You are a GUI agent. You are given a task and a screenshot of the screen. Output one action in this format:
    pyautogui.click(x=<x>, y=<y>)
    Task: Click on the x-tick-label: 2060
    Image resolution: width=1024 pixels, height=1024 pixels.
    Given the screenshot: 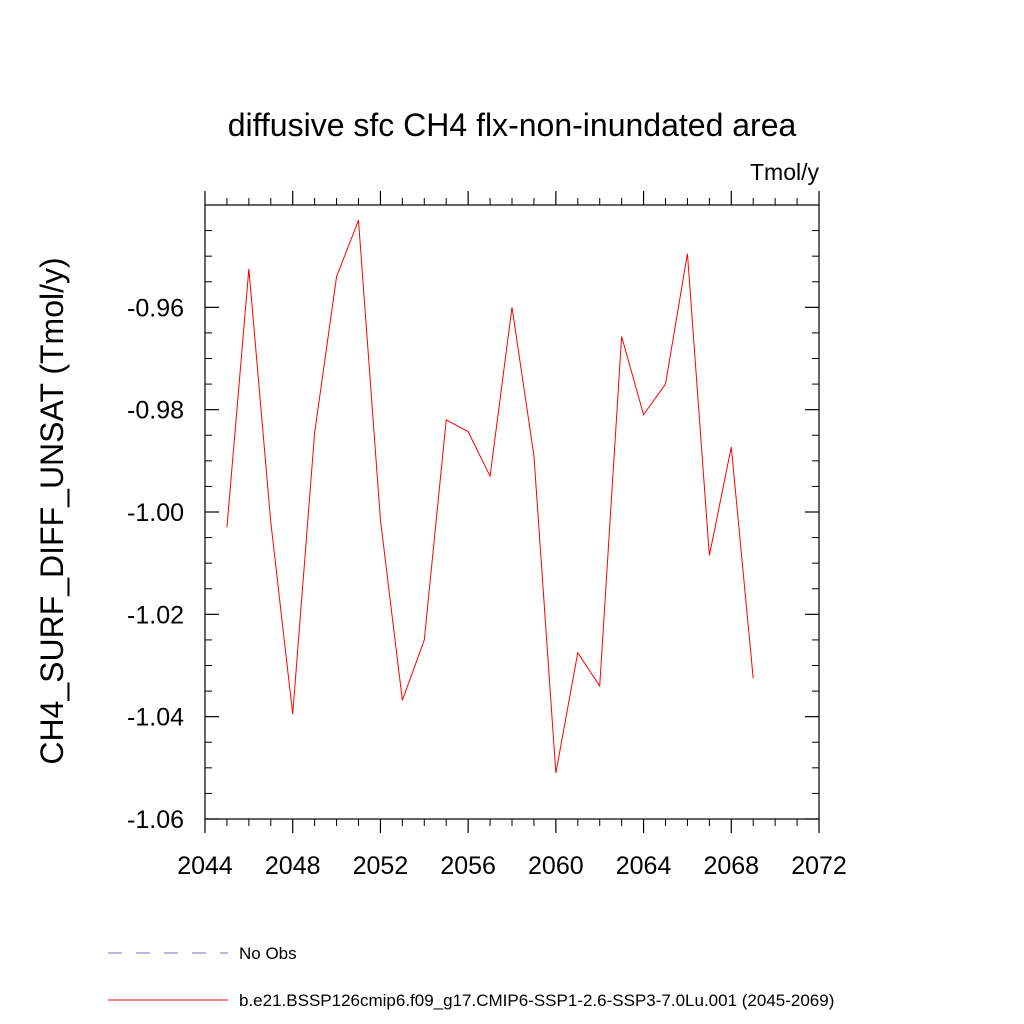 What is the action you would take?
    pyautogui.click(x=556, y=866)
    